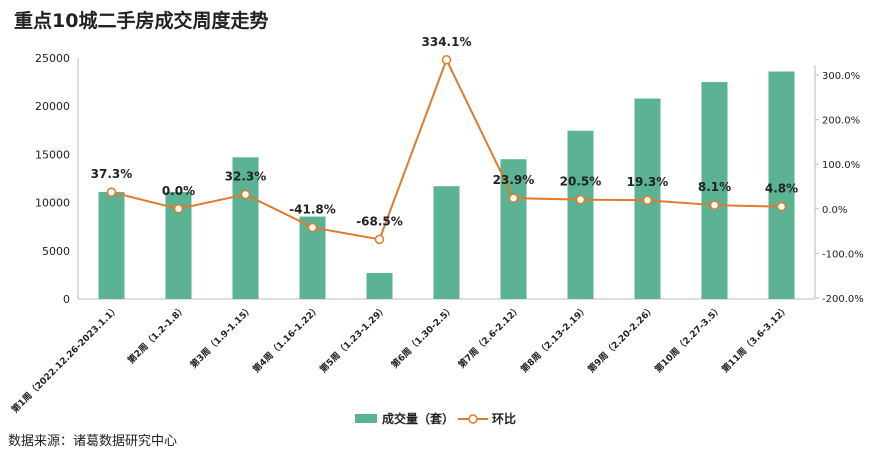  I want to click on data-label: 19.3%, so click(648, 182).